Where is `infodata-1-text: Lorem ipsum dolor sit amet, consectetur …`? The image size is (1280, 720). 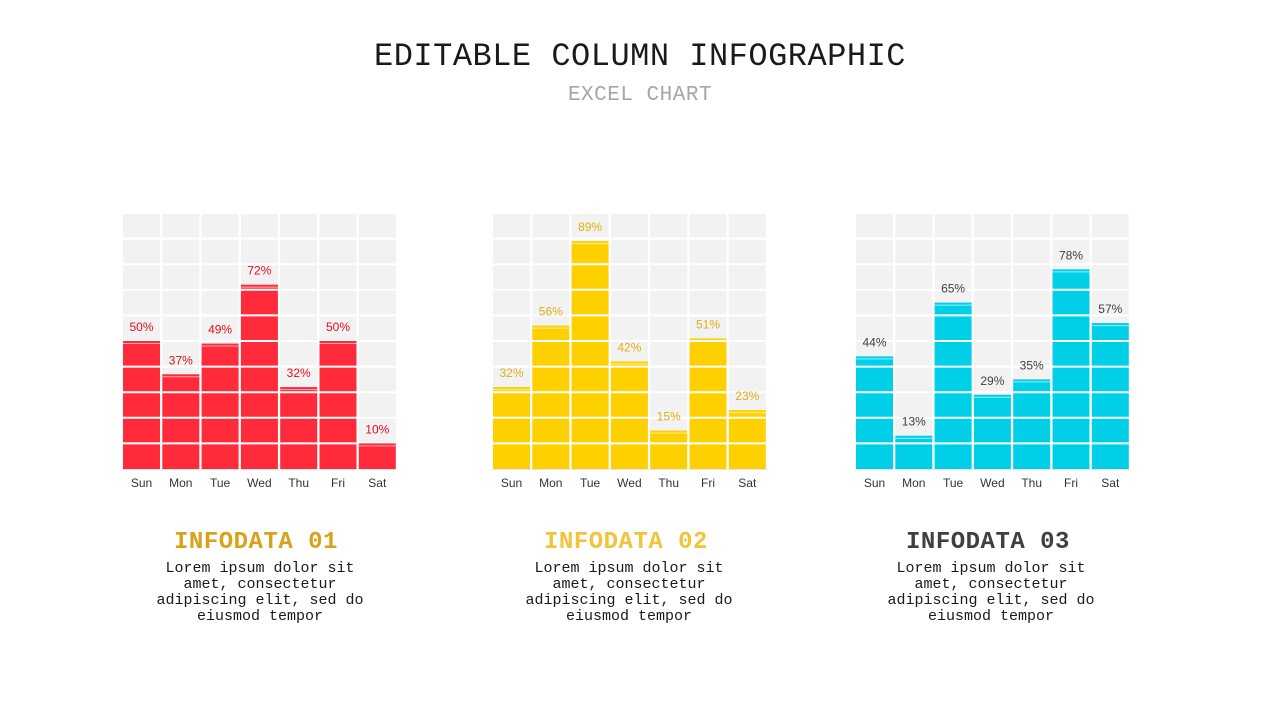 infodata-1-text: Lorem ipsum dolor sit amet, consectetur … is located at coordinates (260, 592).